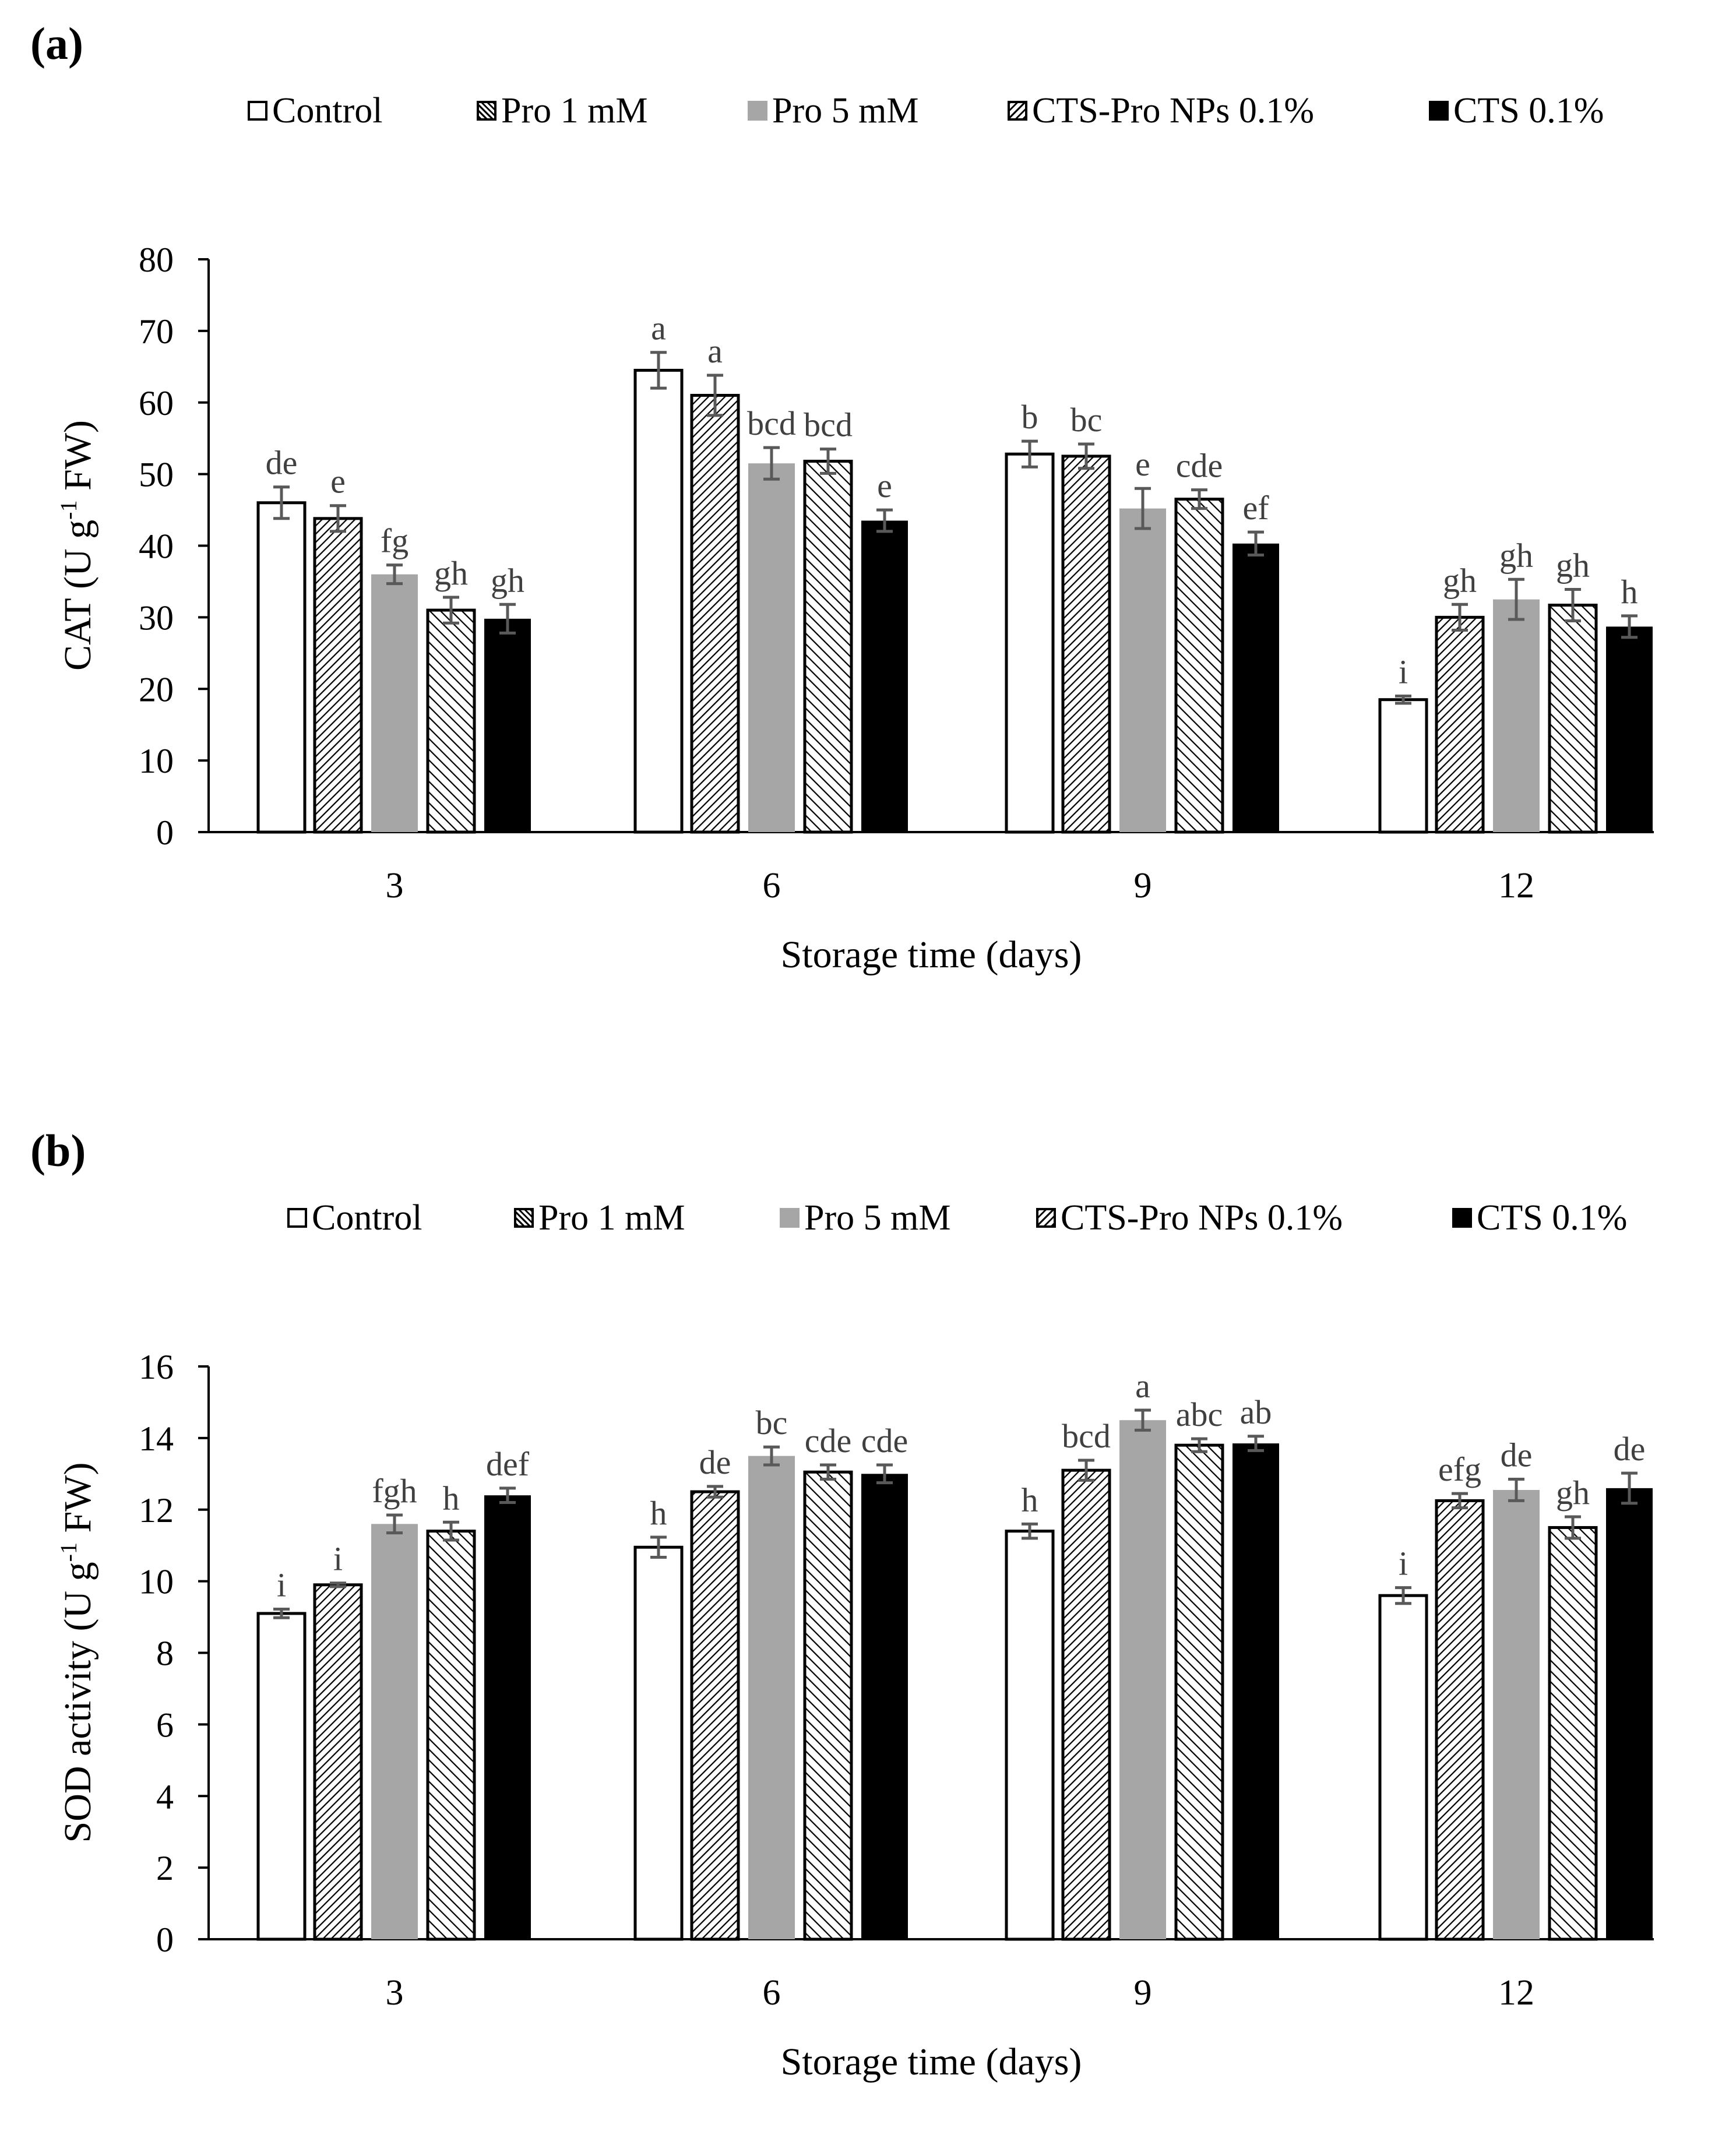 This screenshot has width=1722, height=2156. Describe the element at coordinates (77, 1653) in the screenshot. I see `y-axis-label: SOD activity (U g-1 FW)` at that location.